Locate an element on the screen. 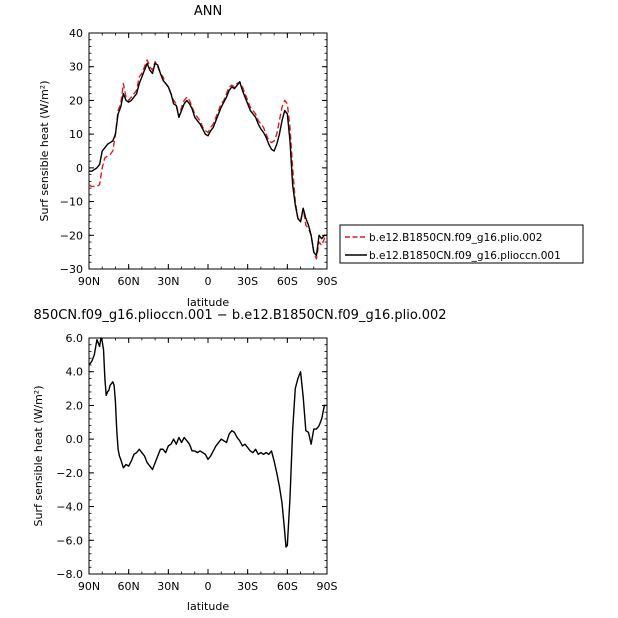  top-x-tick-label: 30S is located at coordinates (247, 281).